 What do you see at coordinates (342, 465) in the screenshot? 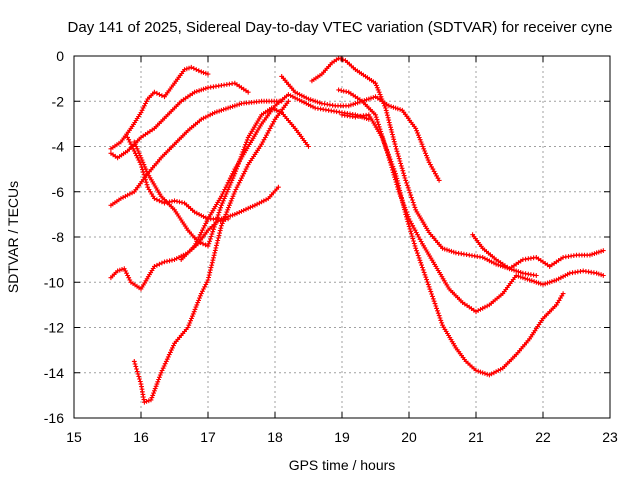
I see `x-axis-label: GPS time / hours` at bounding box center [342, 465].